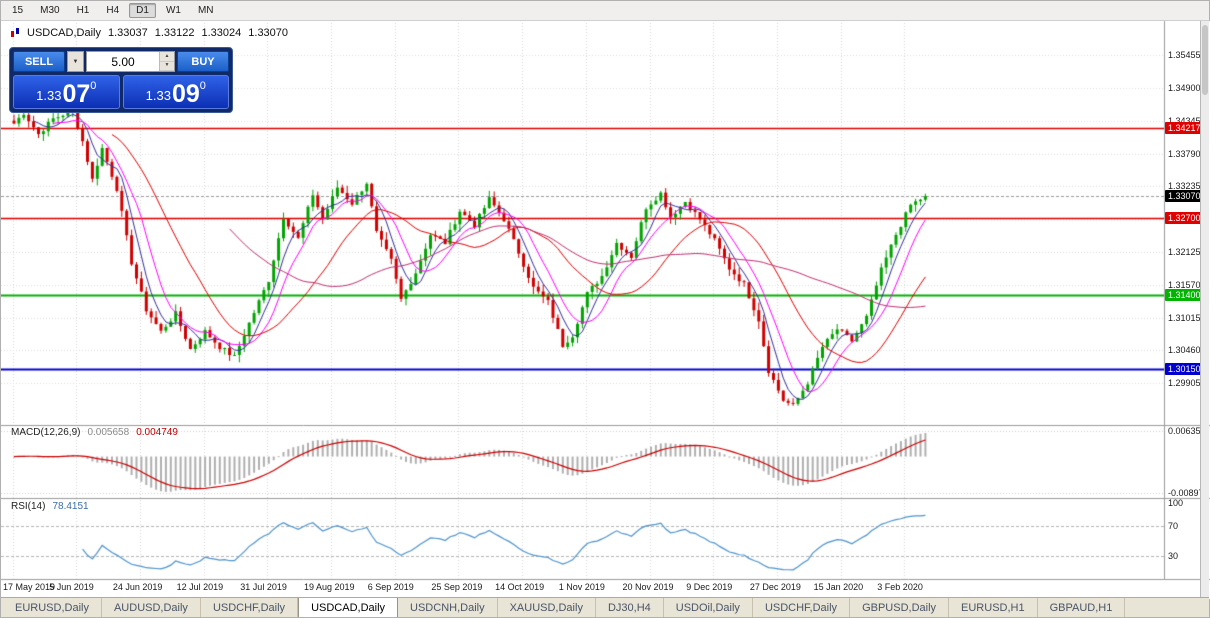 This screenshot has width=1210, height=618. What do you see at coordinates (775, 587) in the screenshot?
I see `date-axis-label: 27 Dec 2019` at bounding box center [775, 587].